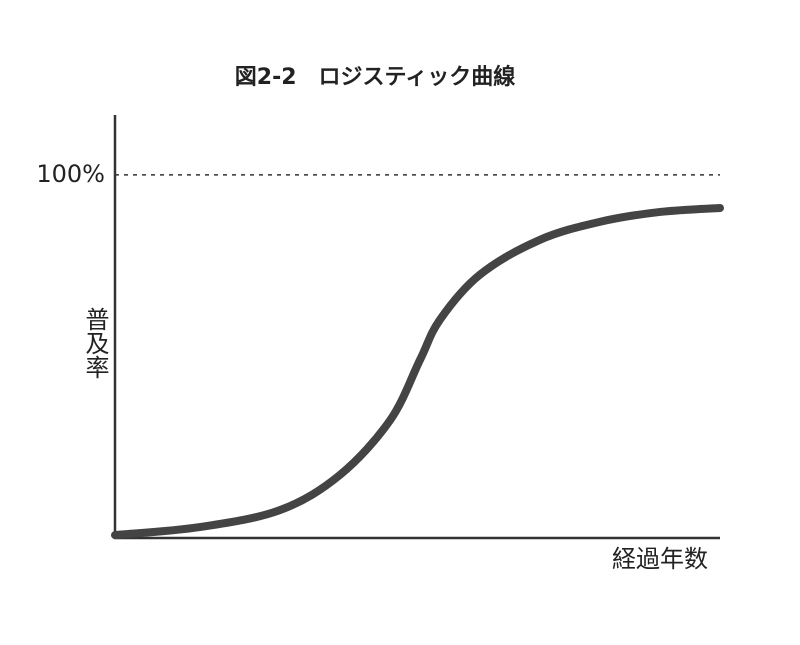 Image resolution: width=800 pixels, height=645 pixels. What do you see at coordinates (95, 343) in the screenshot?
I see `y-axis-label: 普及率` at bounding box center [95, 343].